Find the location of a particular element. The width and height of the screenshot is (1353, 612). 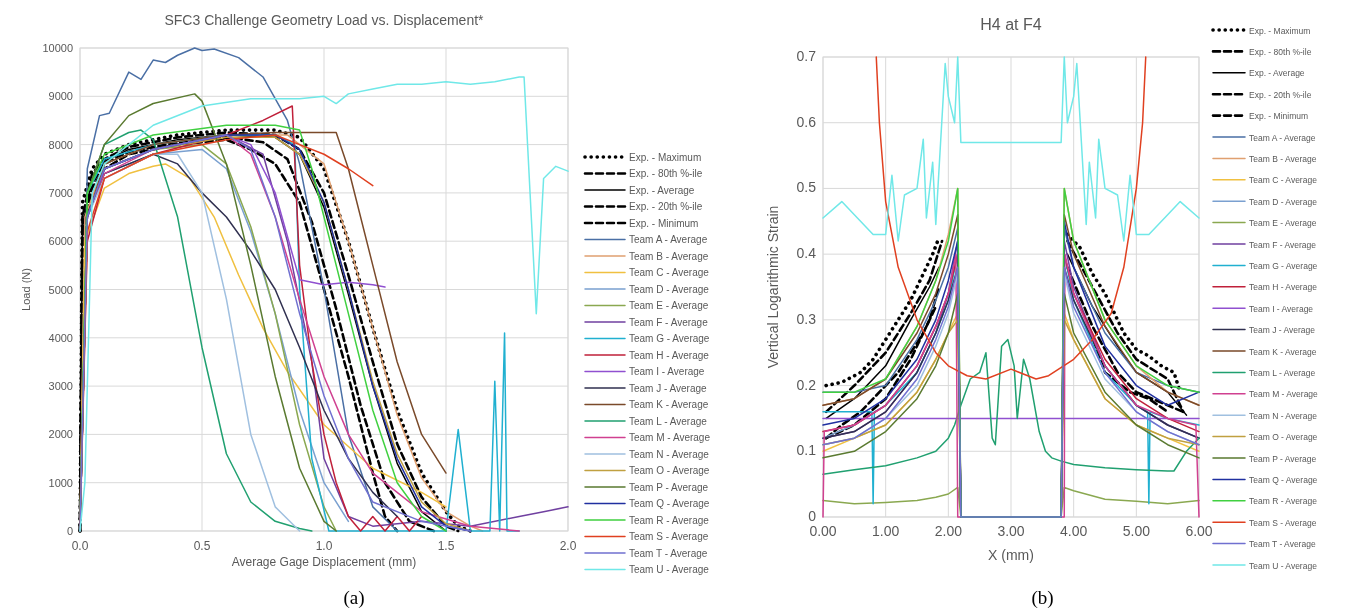

y-tick-label: 5000 is located at coordinates (60, 289).